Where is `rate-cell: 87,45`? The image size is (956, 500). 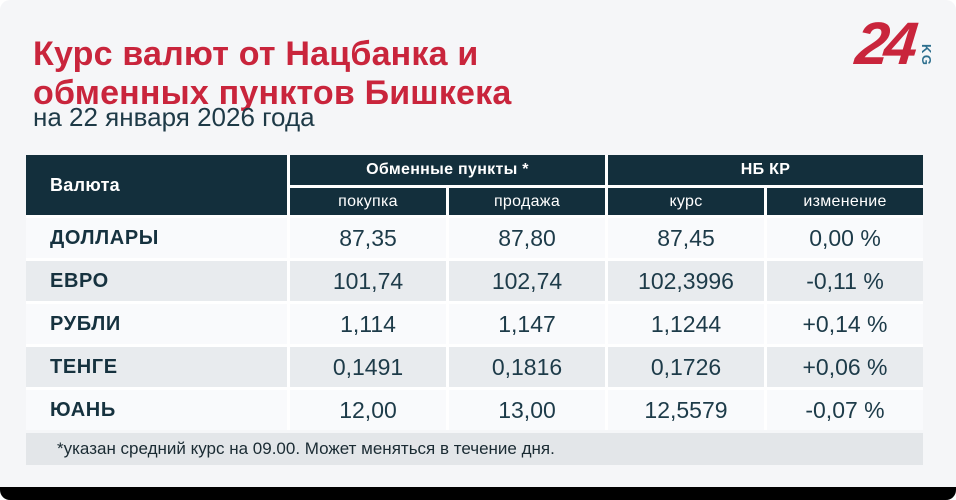
rate-cell: 87,45 is located at coordinates (686, 238).